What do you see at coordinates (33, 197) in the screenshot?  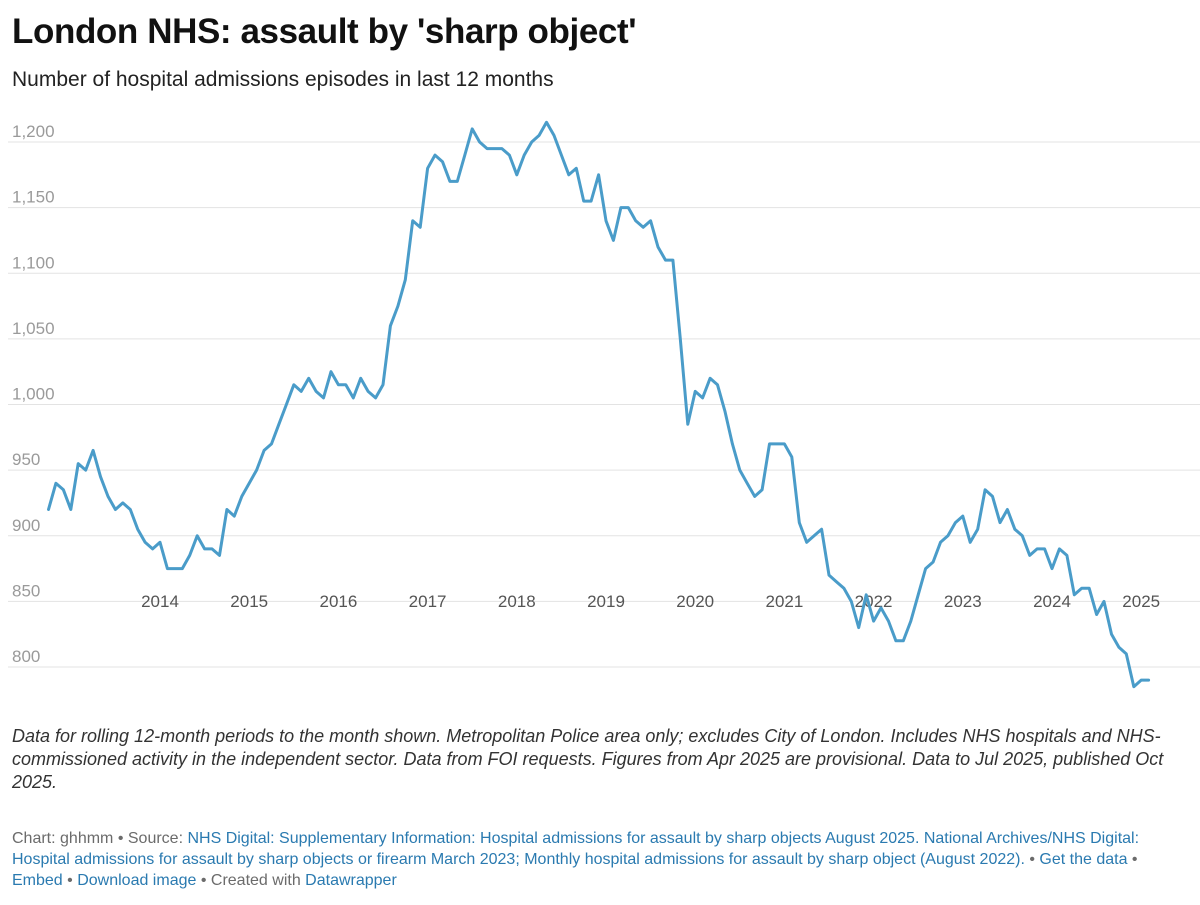 I see `y-tick-label-1150: 1,150` at bounding box center [33, 197].